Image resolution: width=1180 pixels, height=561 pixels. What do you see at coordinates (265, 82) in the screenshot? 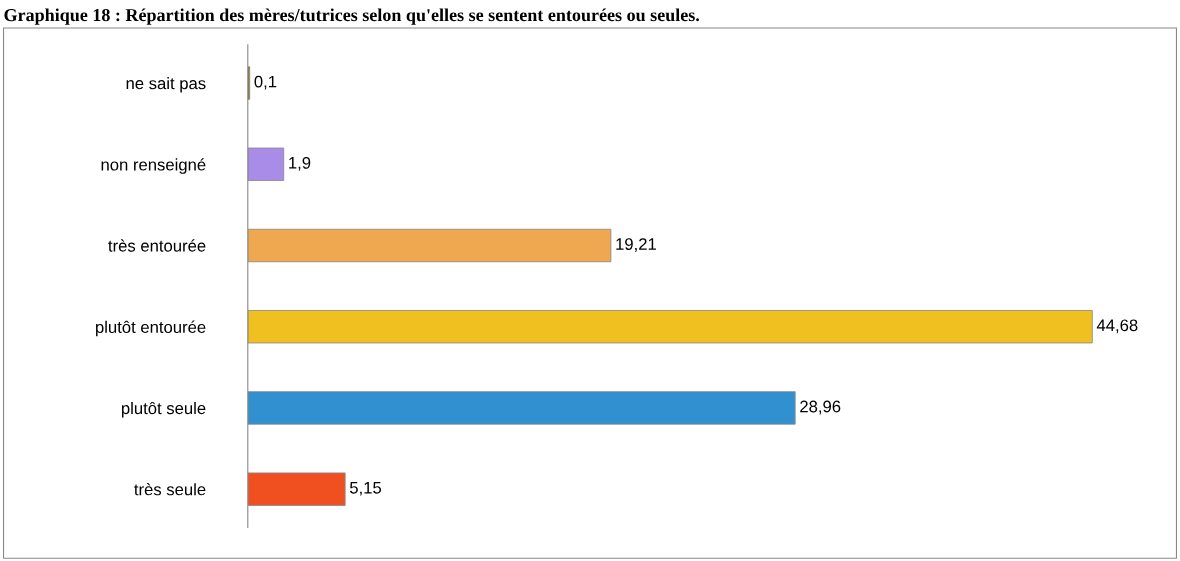
I see `data-label: 0,1` at bounding box center [265, 82].